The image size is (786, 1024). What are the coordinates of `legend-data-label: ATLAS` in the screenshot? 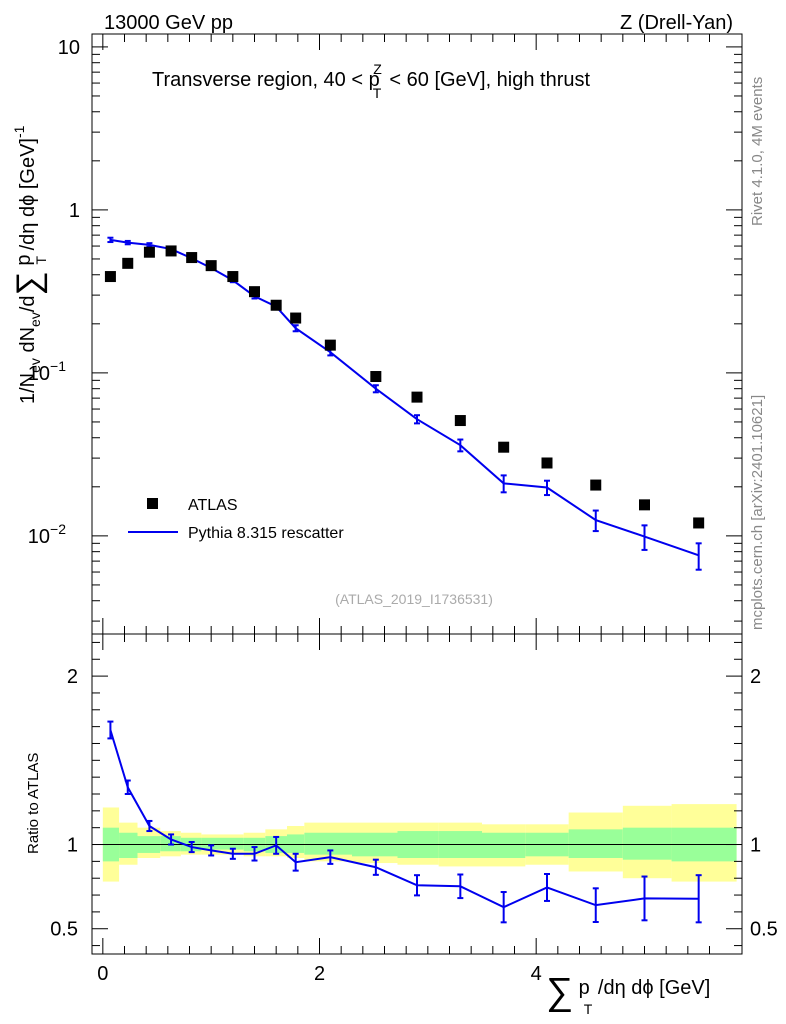 It's located at (213, 505).